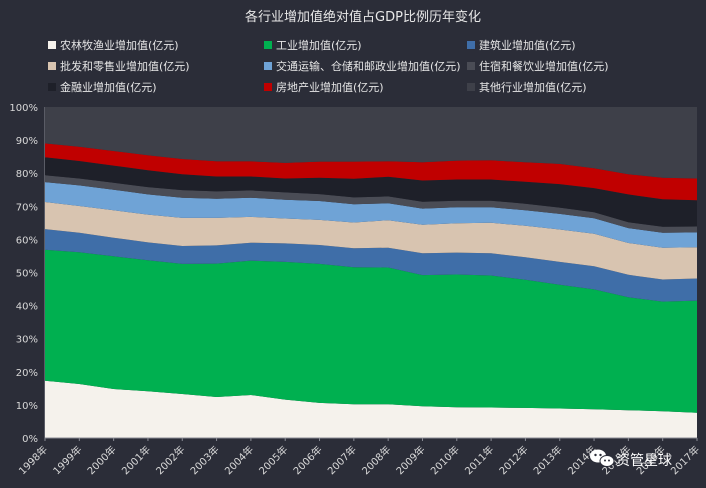  I want to click on y-tick-label: 20%, so click(27, 373).